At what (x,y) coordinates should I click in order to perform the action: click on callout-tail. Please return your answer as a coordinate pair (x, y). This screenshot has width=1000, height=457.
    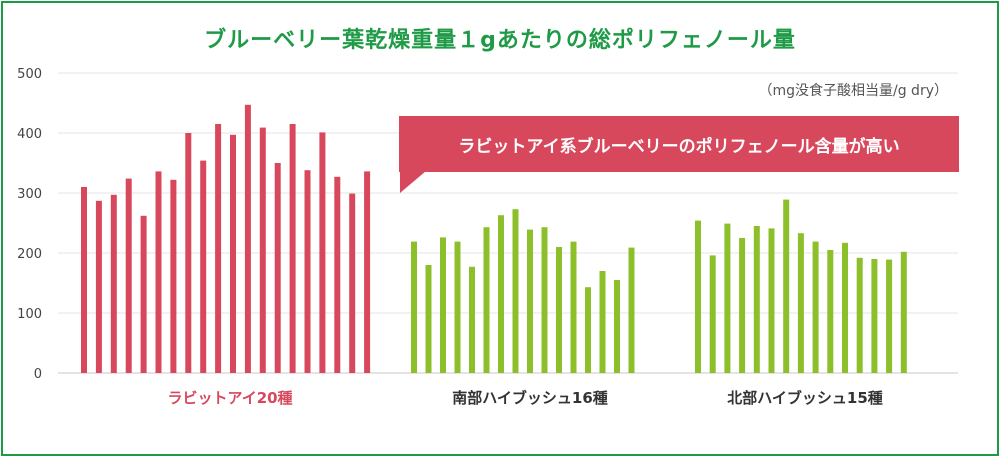
    Looking at the image, I should click on (413, 182).